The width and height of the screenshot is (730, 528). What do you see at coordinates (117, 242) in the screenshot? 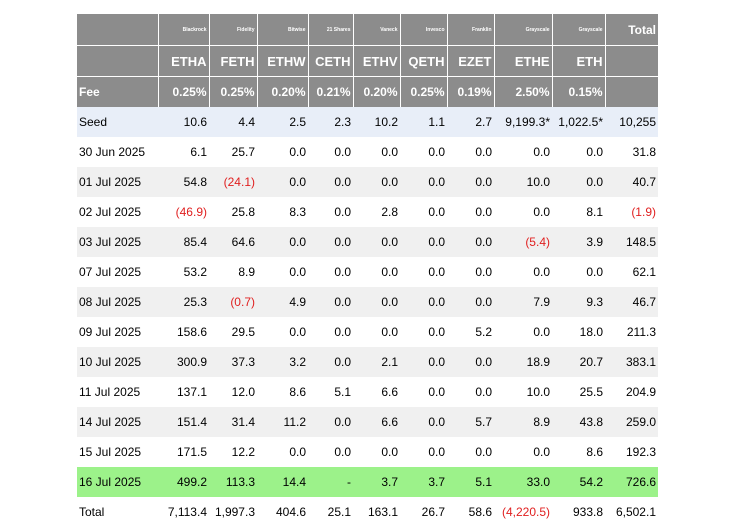
I see `row-label: 03 Jul 2025` at bounding box center [117, 242].